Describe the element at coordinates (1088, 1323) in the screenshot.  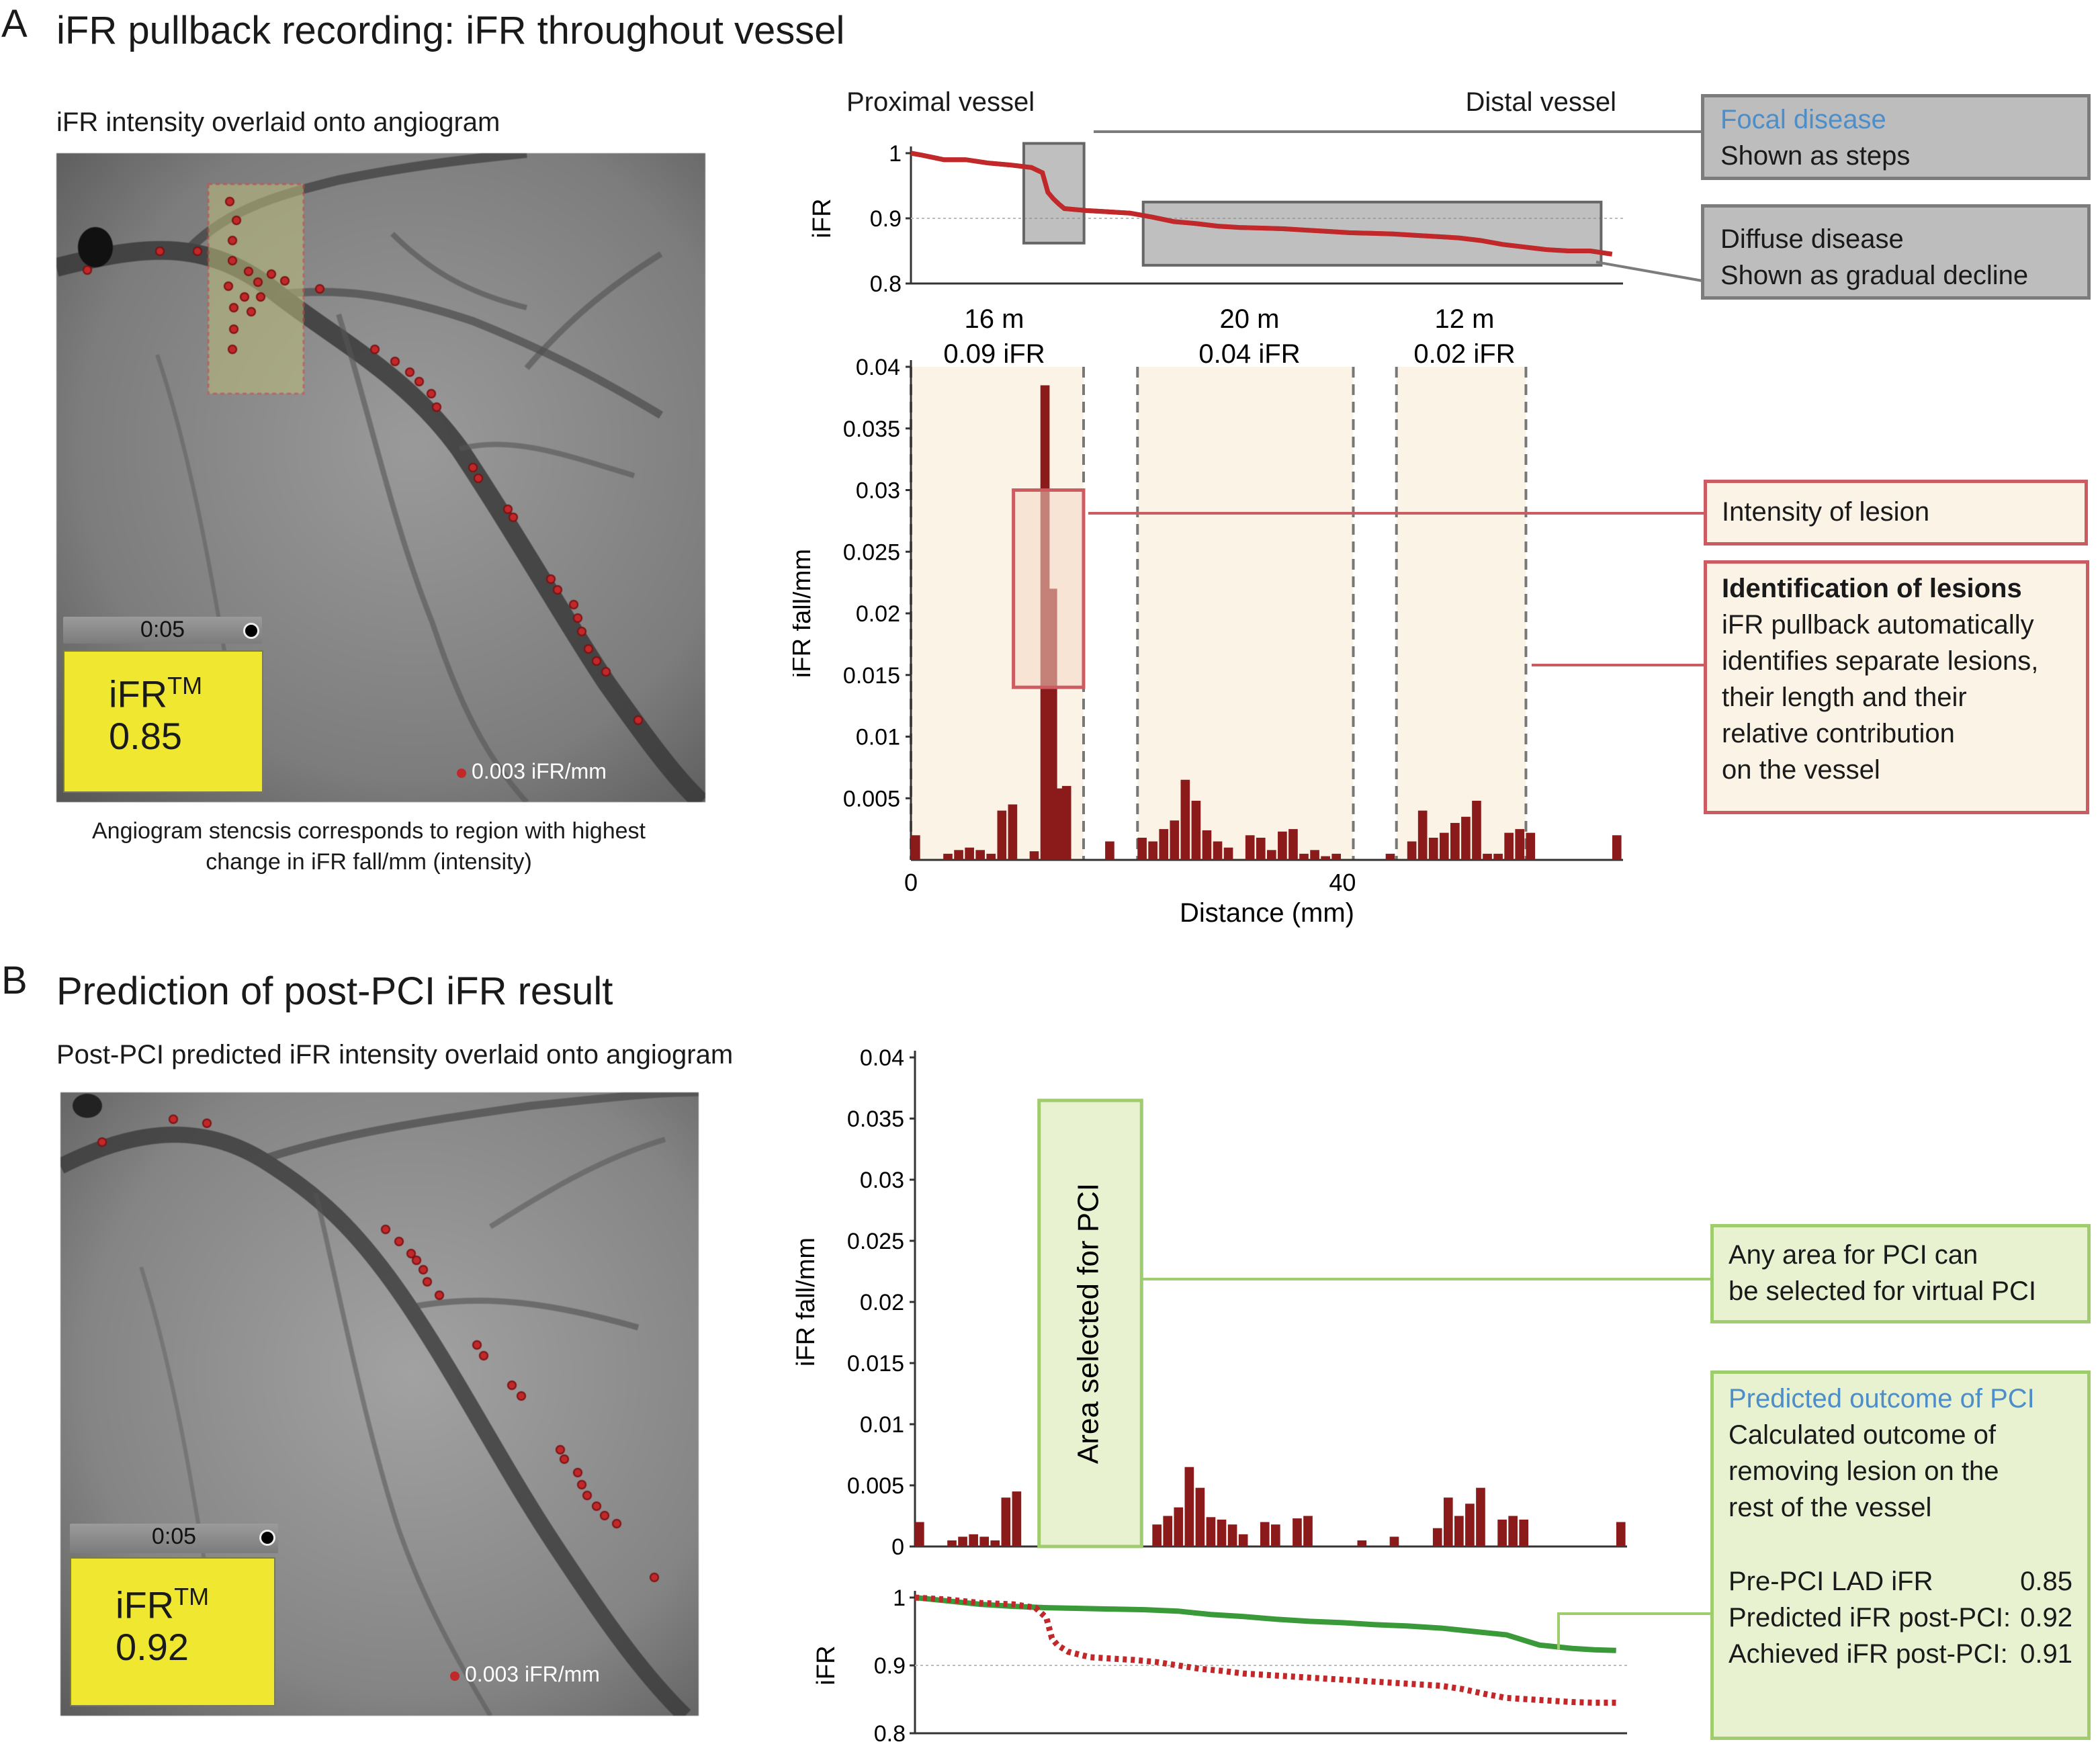
I see `pci-area-label: Area selected for PCI` at that location.